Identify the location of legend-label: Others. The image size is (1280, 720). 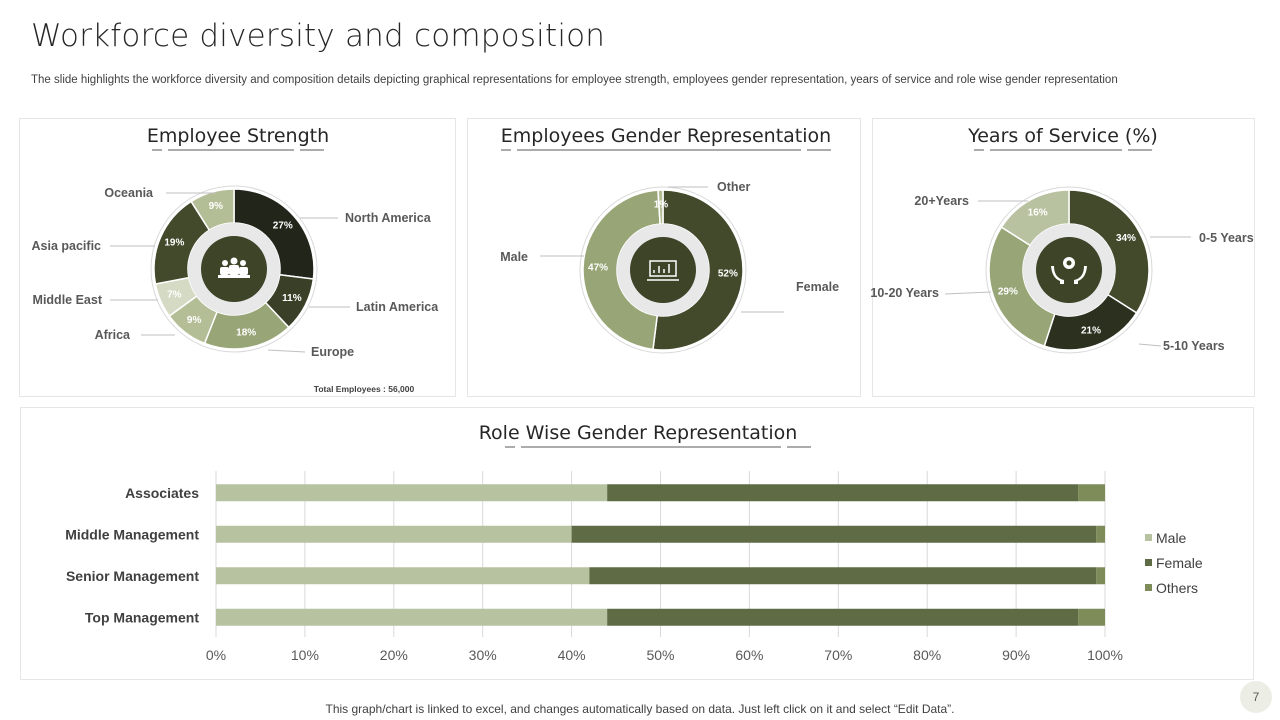
(1177, 588).